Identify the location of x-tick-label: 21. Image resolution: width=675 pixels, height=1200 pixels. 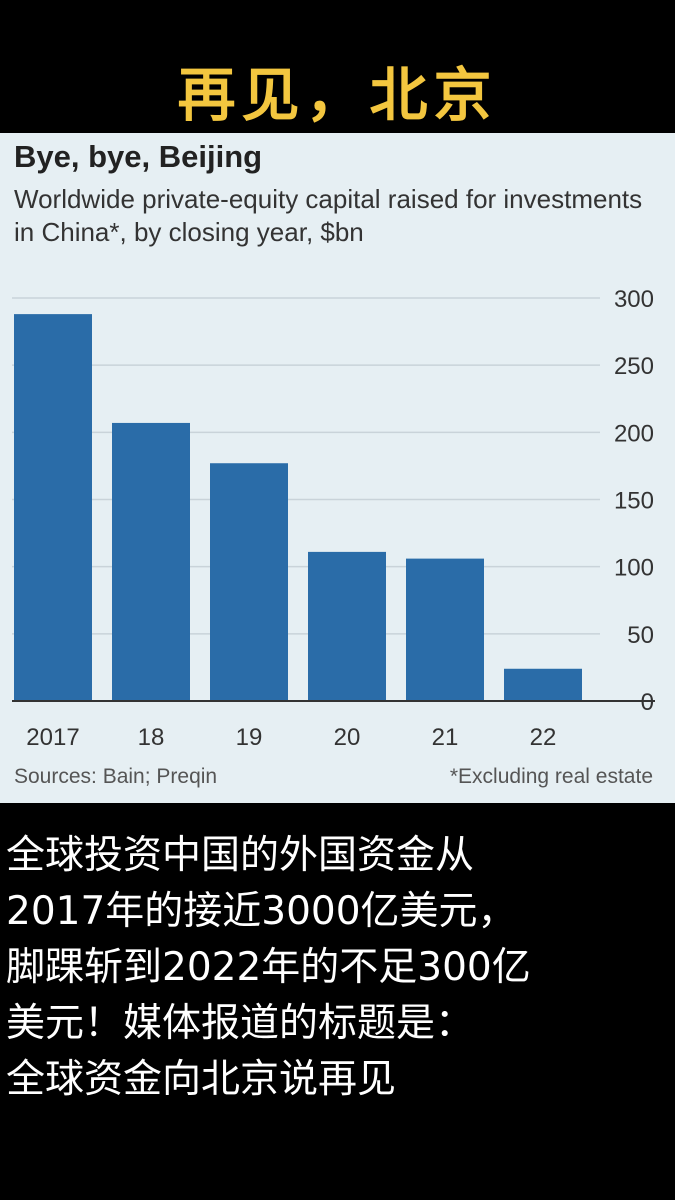
(445, 737).